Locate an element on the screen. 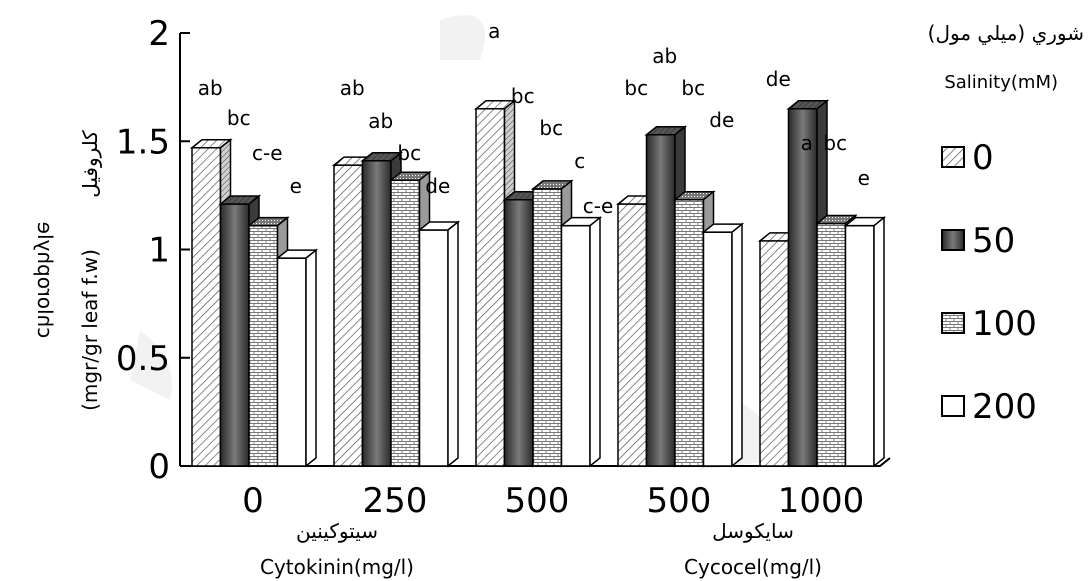 This screenshot has height=581, width=1089. x-tick-label: 0 is located at coordinates (253, 501).